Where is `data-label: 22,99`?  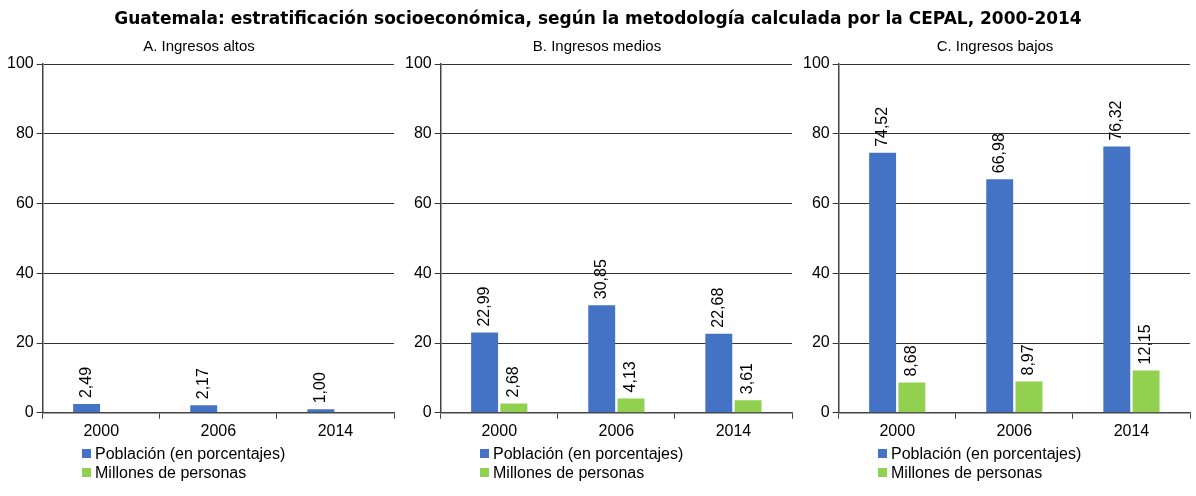 data-label: 22,99 is located at coordinates (484, 306).